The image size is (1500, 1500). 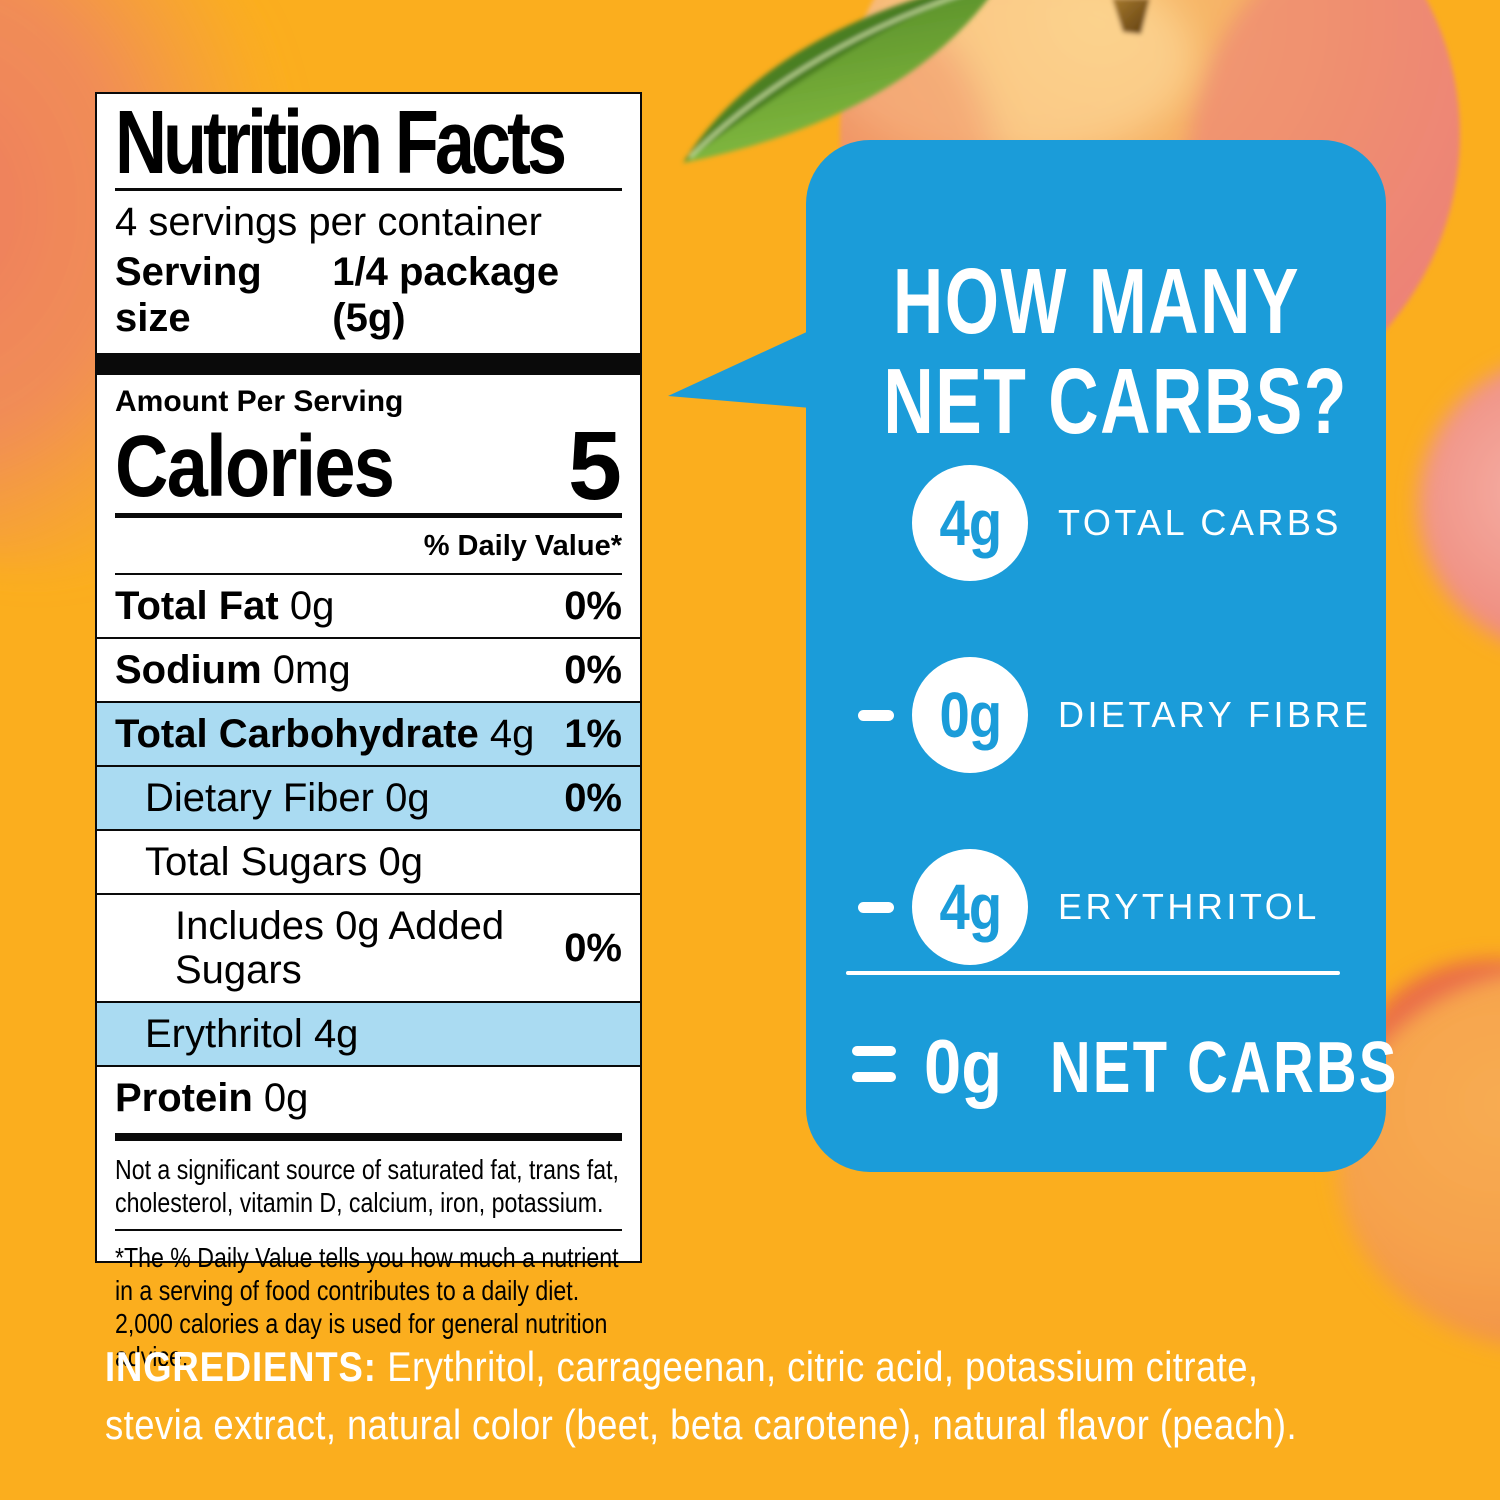 What do you see at coordinates (368, 797) in the screenshot?
I see `row-dietary-fiber: Dietary Fiber 0g 0%` at bounding box center [368, 797].